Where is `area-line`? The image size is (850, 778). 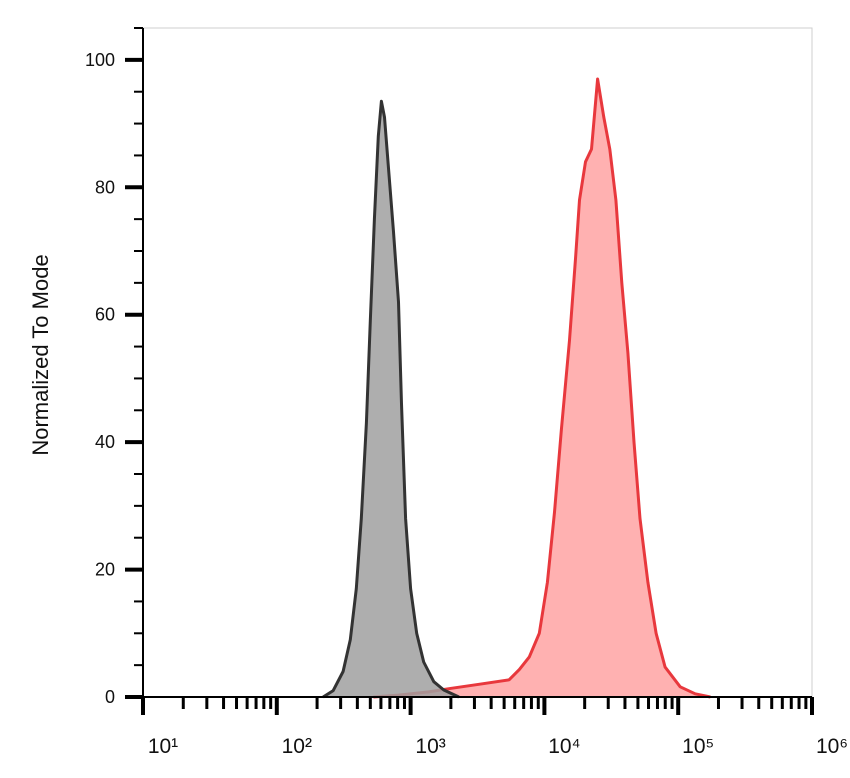 area-line is located at coordinates (391, 399).